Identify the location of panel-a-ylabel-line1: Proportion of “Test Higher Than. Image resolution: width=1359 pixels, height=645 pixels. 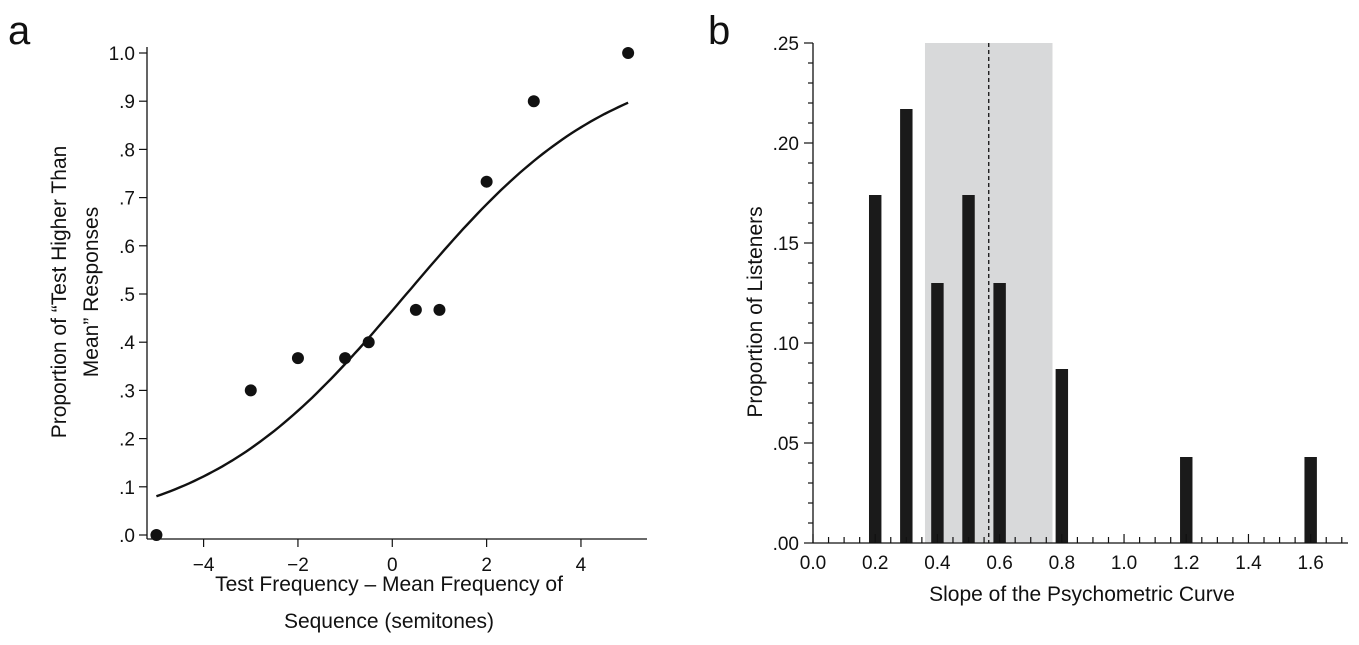
(59, 292).